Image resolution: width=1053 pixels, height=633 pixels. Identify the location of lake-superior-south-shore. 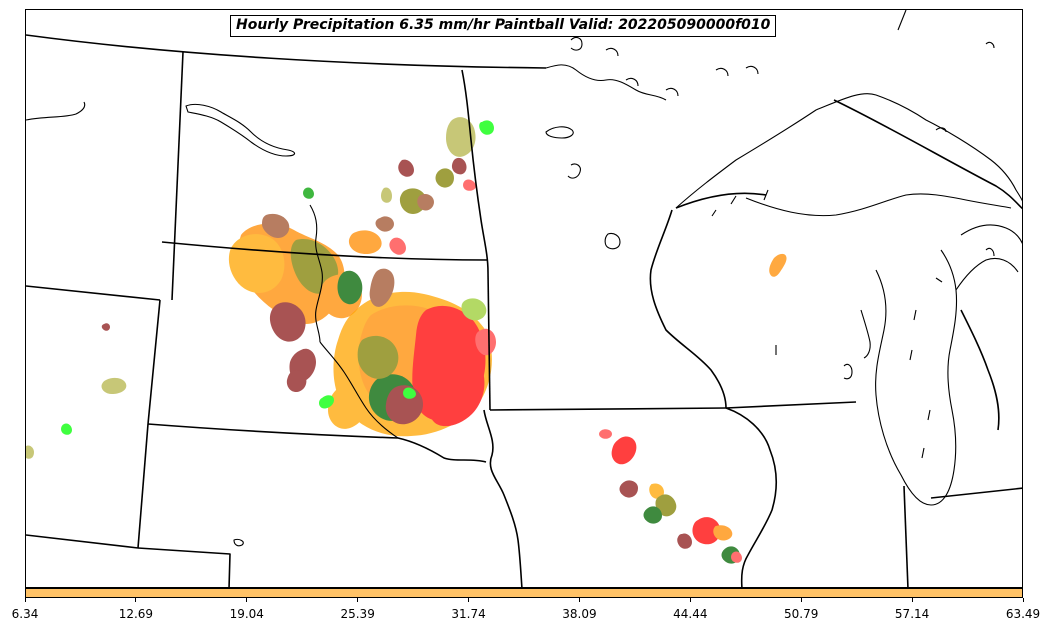
(878, 205).